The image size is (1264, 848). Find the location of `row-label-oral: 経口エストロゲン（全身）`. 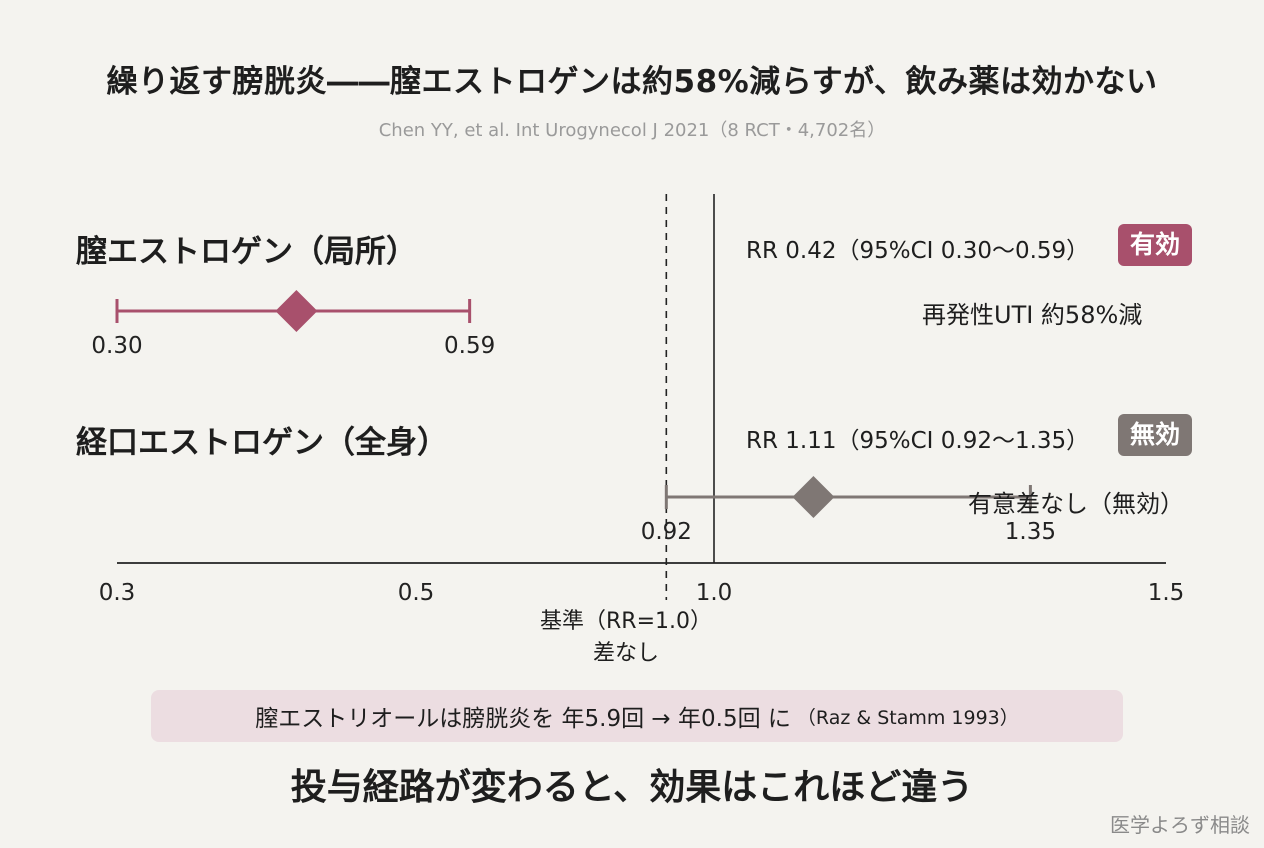

row-label-oral: 経口エストロゲン（全身） is located at coordinates (262, 443).